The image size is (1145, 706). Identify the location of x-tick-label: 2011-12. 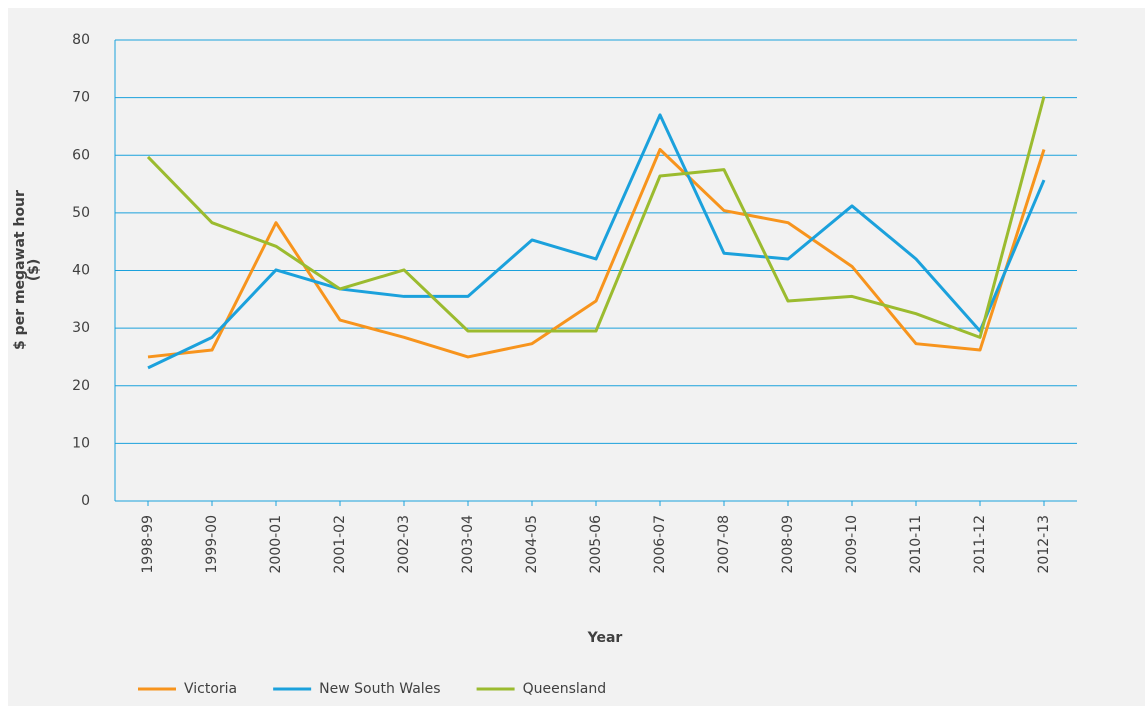
(980, 544).